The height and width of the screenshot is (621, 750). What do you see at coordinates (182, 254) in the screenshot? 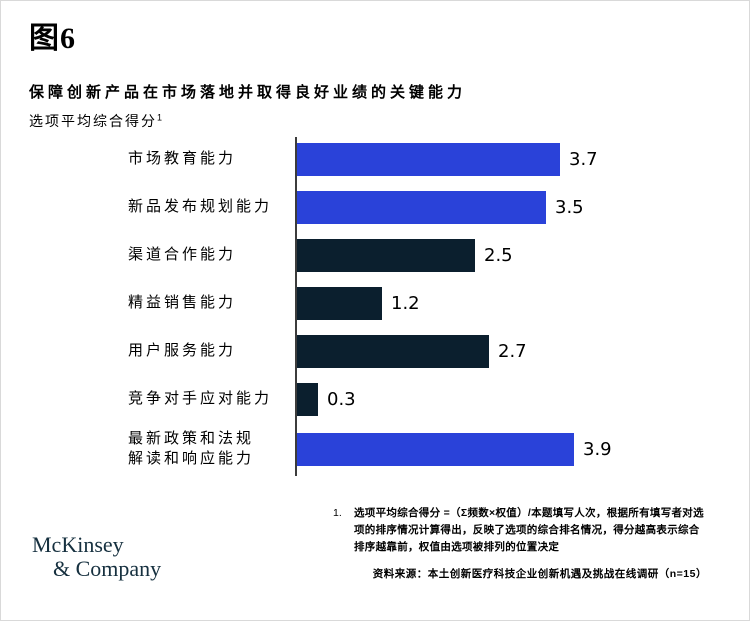
I see `bar-label: 渠道合作能力` at bounding box center [182, 254].